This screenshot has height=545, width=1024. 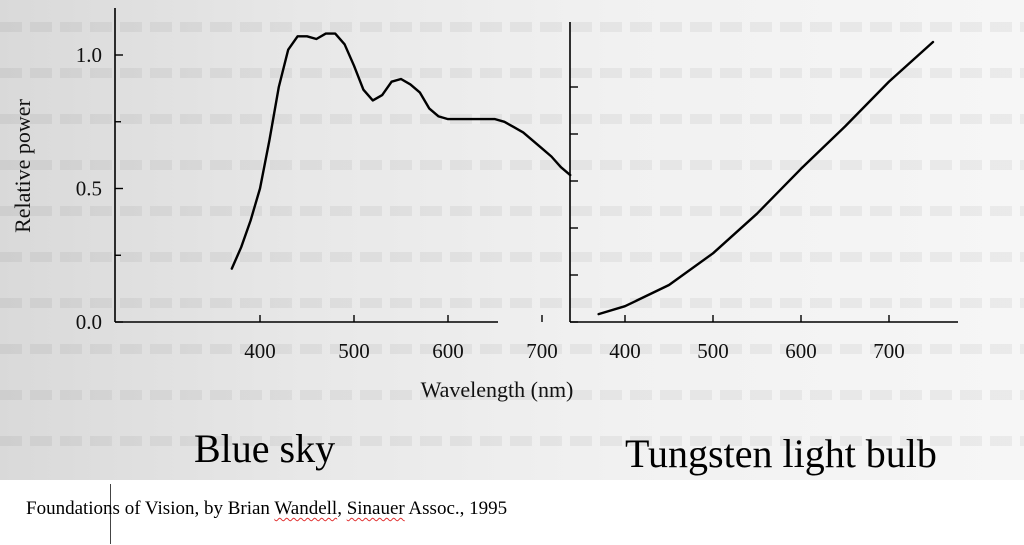 I want to click on caption-prefix: Foundations of Vision, by Brian, so click(x=150, y=508).